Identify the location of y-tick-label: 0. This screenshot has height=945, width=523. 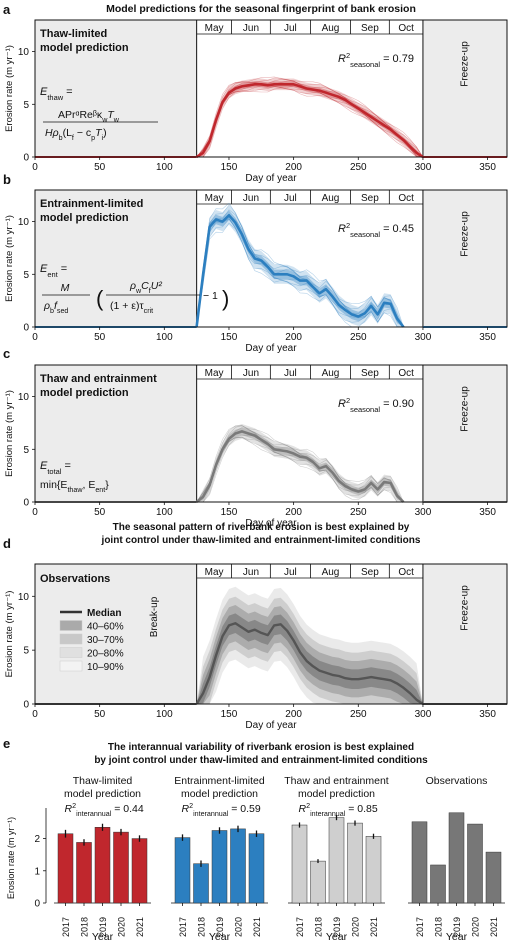
(26, 503).